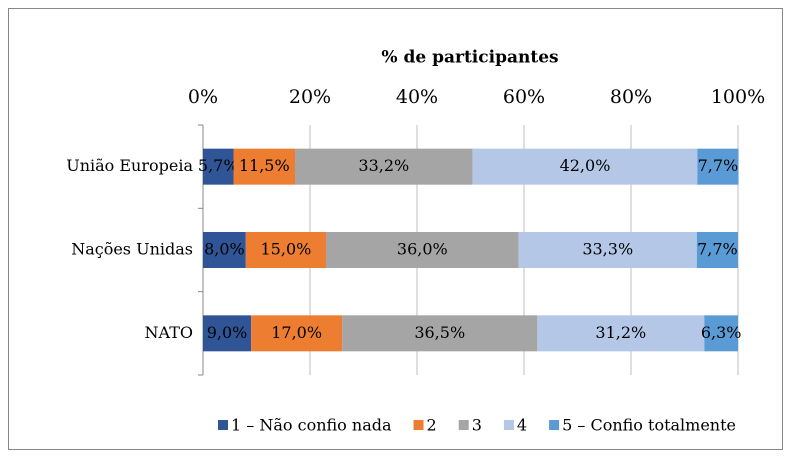 This screenshot has height=459, width=791. I want to click on legend-label: 5 – Confio totalmente, so click(649, 425).